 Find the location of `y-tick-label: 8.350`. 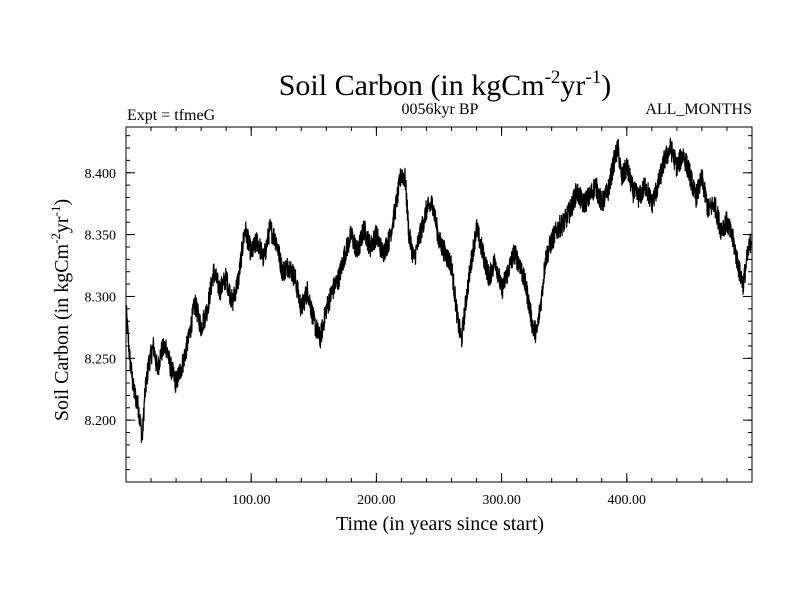

y-tick-label: 8.350 is located at coordinates (101, 236).